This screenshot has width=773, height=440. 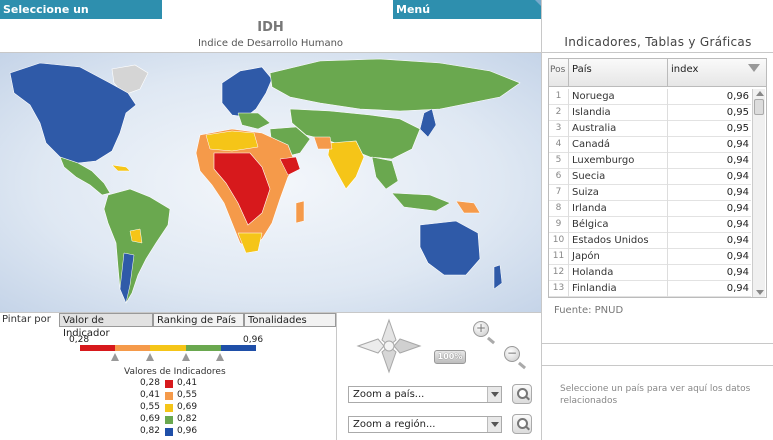 What do you see at coordinates (468, 207) in the screenshot?
I see `map-region-papua` at bounding box center [468, 207].